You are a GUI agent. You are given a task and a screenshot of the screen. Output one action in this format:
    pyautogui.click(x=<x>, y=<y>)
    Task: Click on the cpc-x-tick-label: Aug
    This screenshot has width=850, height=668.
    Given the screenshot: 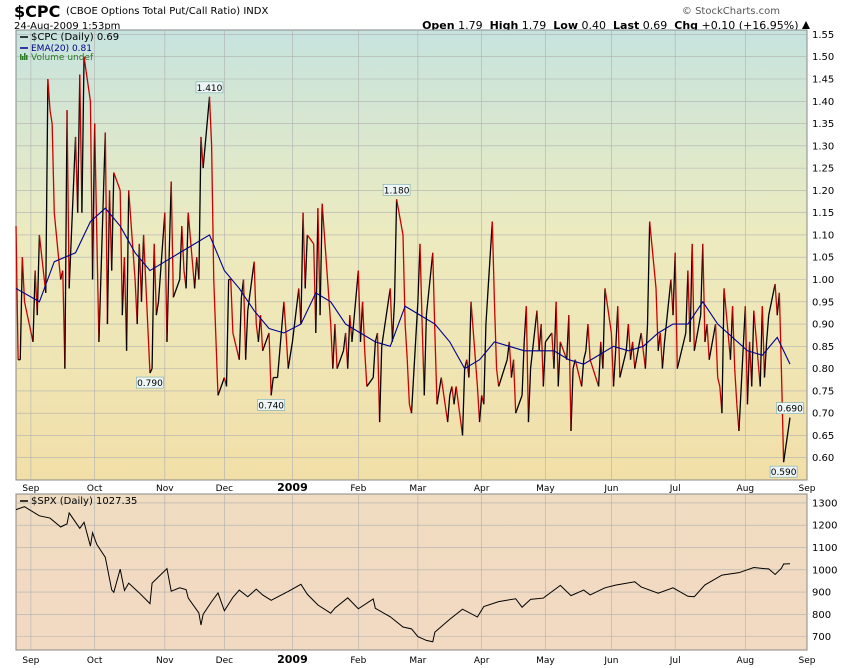 What is the action you would take?
    pyautogui.click(x=746, y=489)
    